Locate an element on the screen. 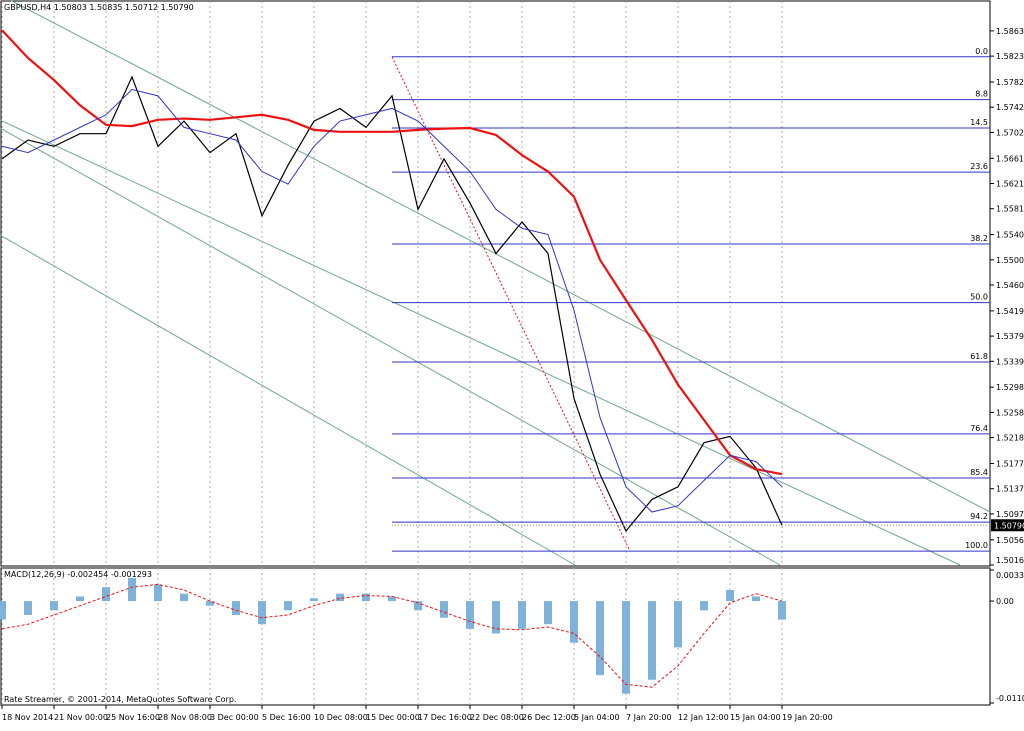 The height and width of the screenshot is (731, 1024). x-tick-label: 17 Dec 16:00 is located at coordinates (445, 717).